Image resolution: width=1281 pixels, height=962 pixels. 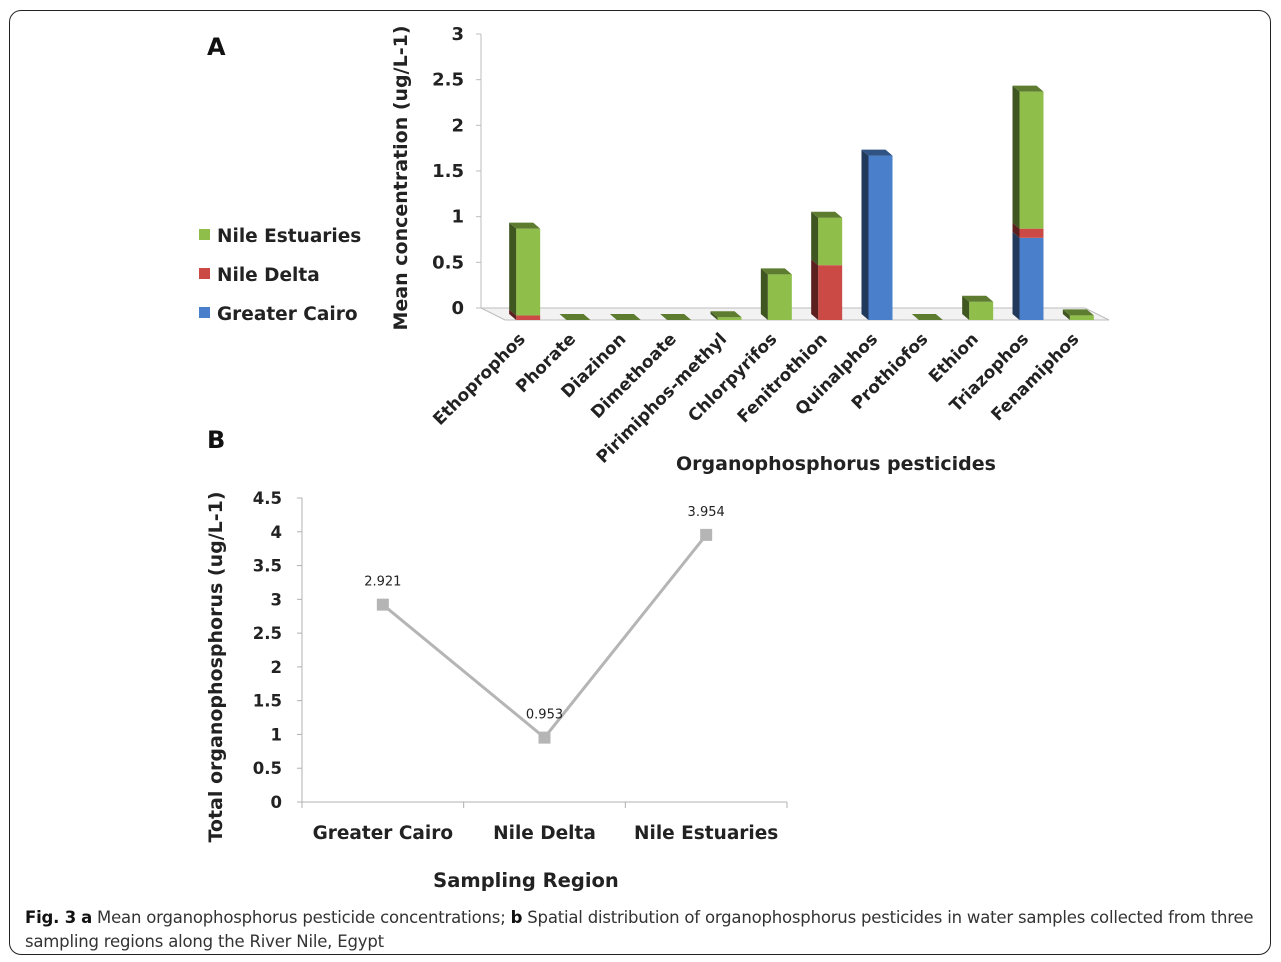 I want to click on y-axis-label: Mean concentration (ug/L-1), so click(x=401, y=178).